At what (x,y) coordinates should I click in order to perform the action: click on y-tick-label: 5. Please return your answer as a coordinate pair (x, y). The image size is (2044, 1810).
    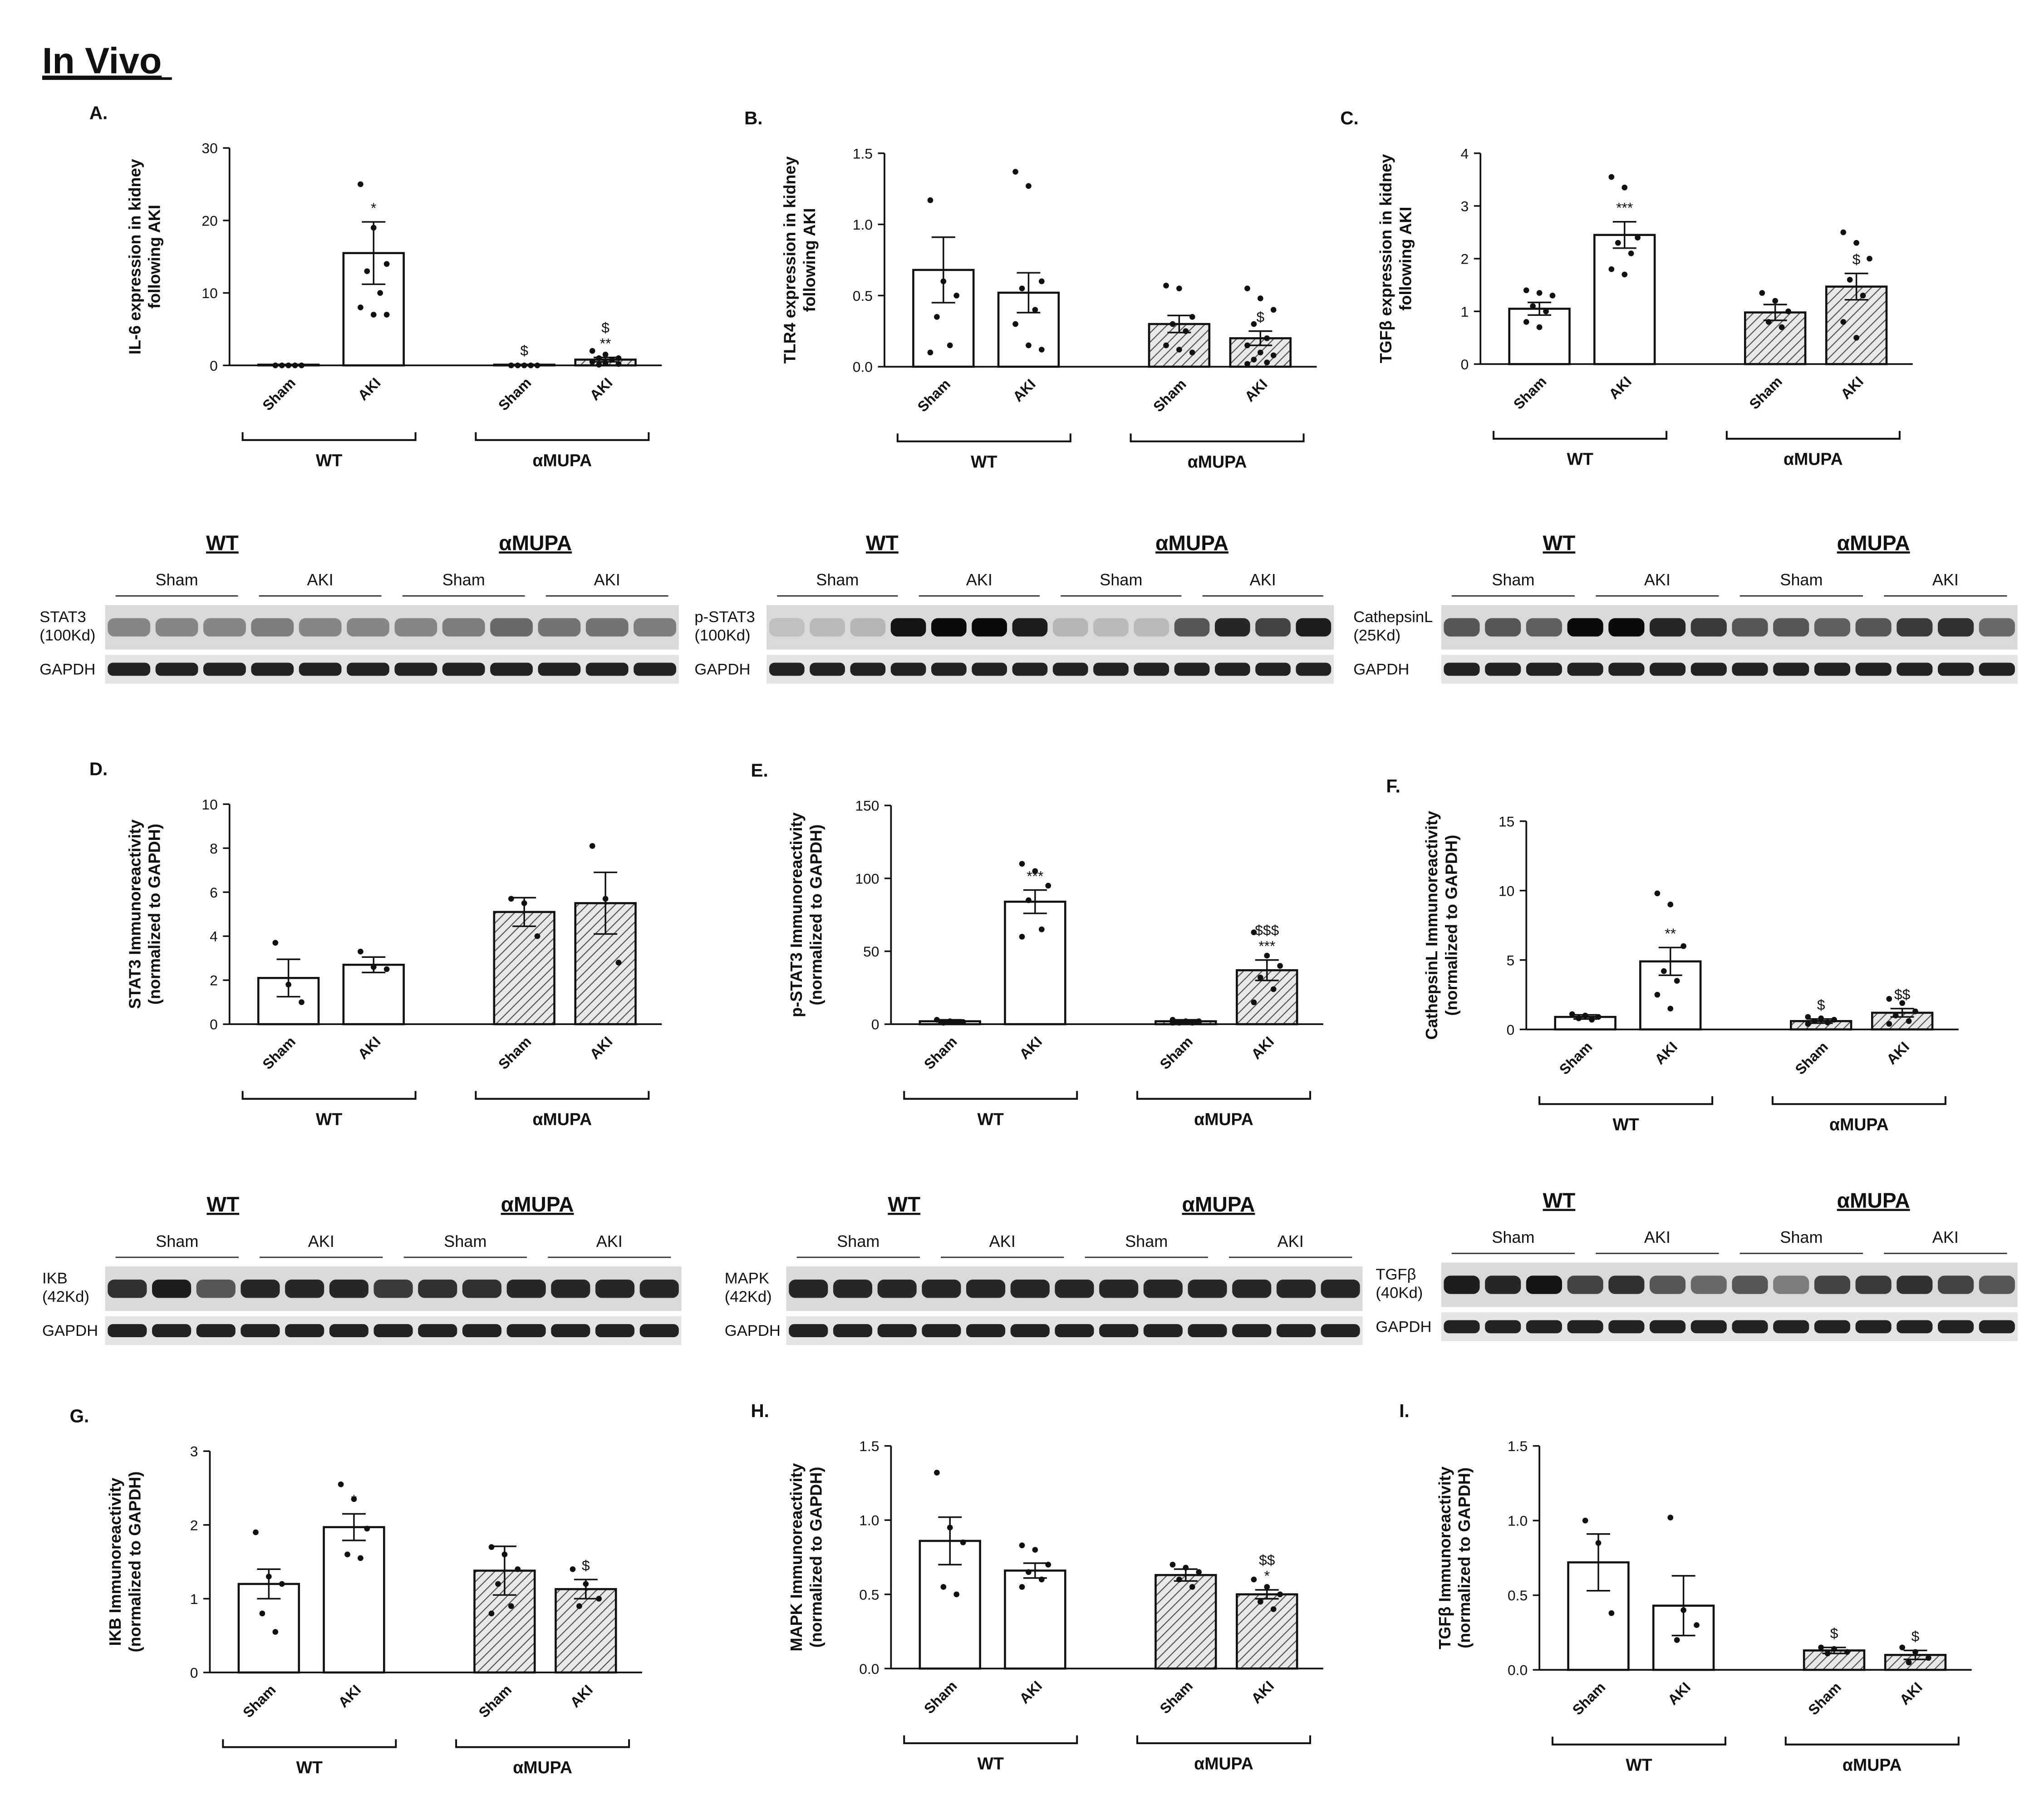
    Looking at the image, I should click on (1511, 960).